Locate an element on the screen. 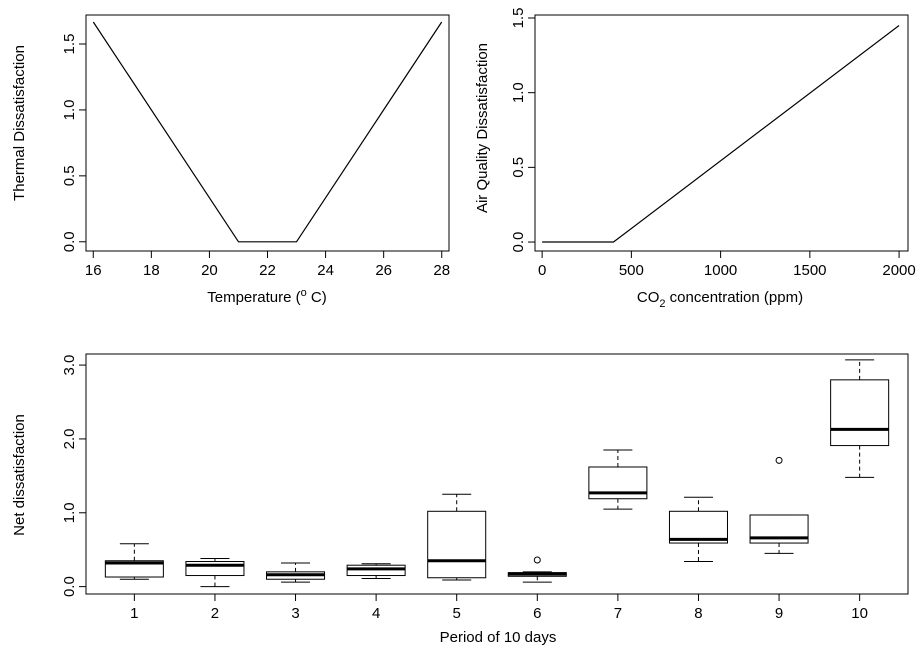 The width and height of the screenshot is (923, 651). net-y-tick-label: 2.0 is located at coordinates (69, 438).